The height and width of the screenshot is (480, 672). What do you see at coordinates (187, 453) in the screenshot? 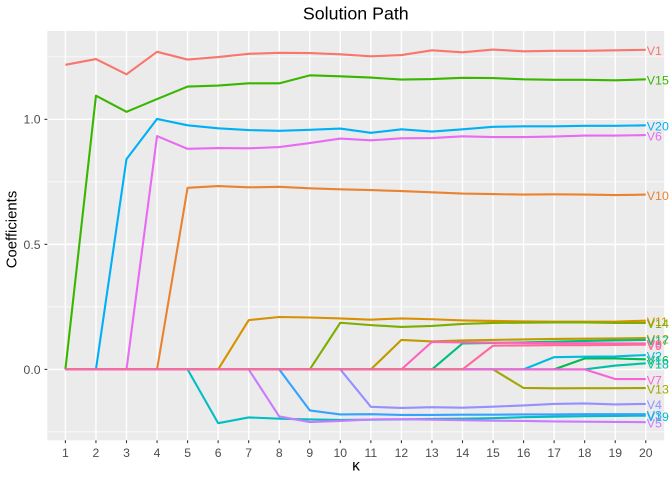
I see `svg-text: 5` at bounding box center [187, 453].